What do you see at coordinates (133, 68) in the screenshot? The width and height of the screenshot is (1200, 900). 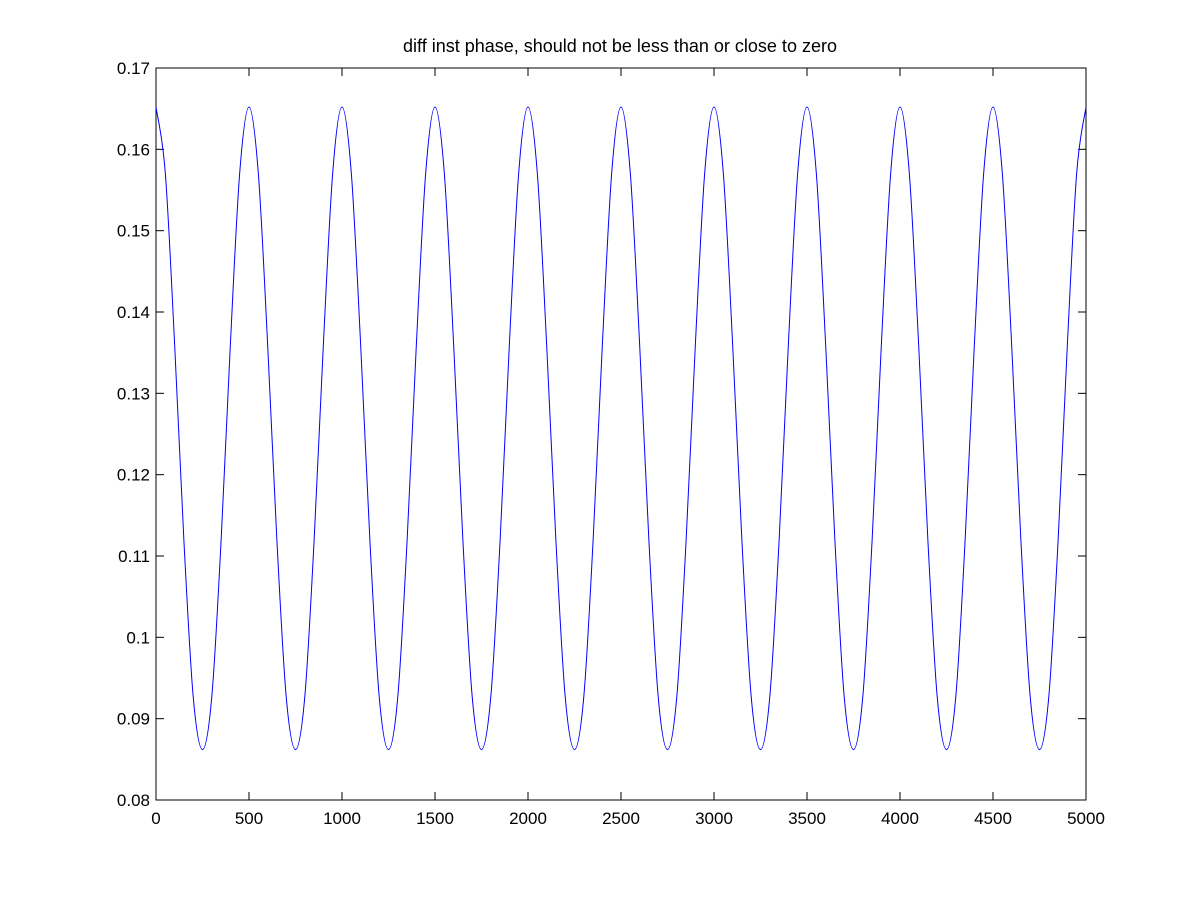 I see `y-tick-label: 0.17` at bounding box center [133, 68].